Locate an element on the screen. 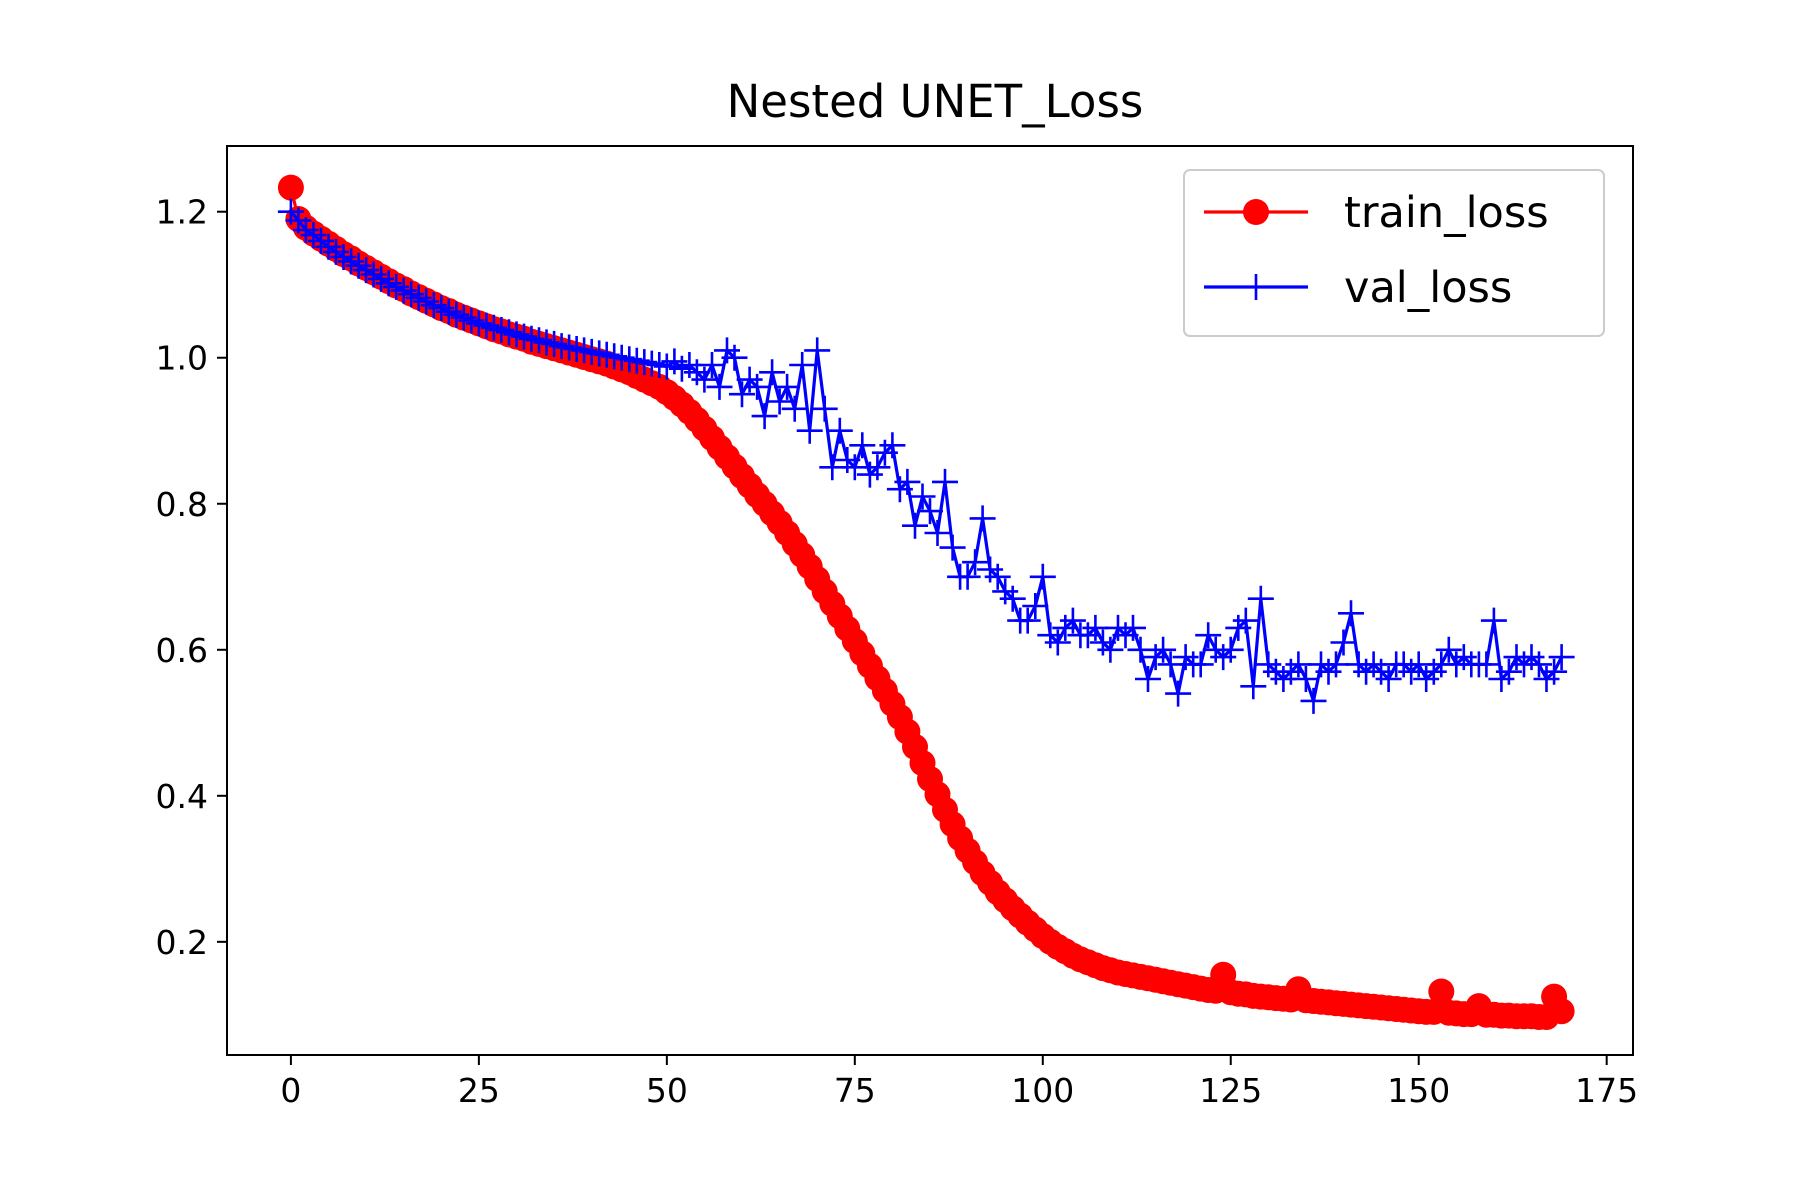 The image size is (1800, 1200). legend-marker-train_loss is located at coordinates (1256, 212).